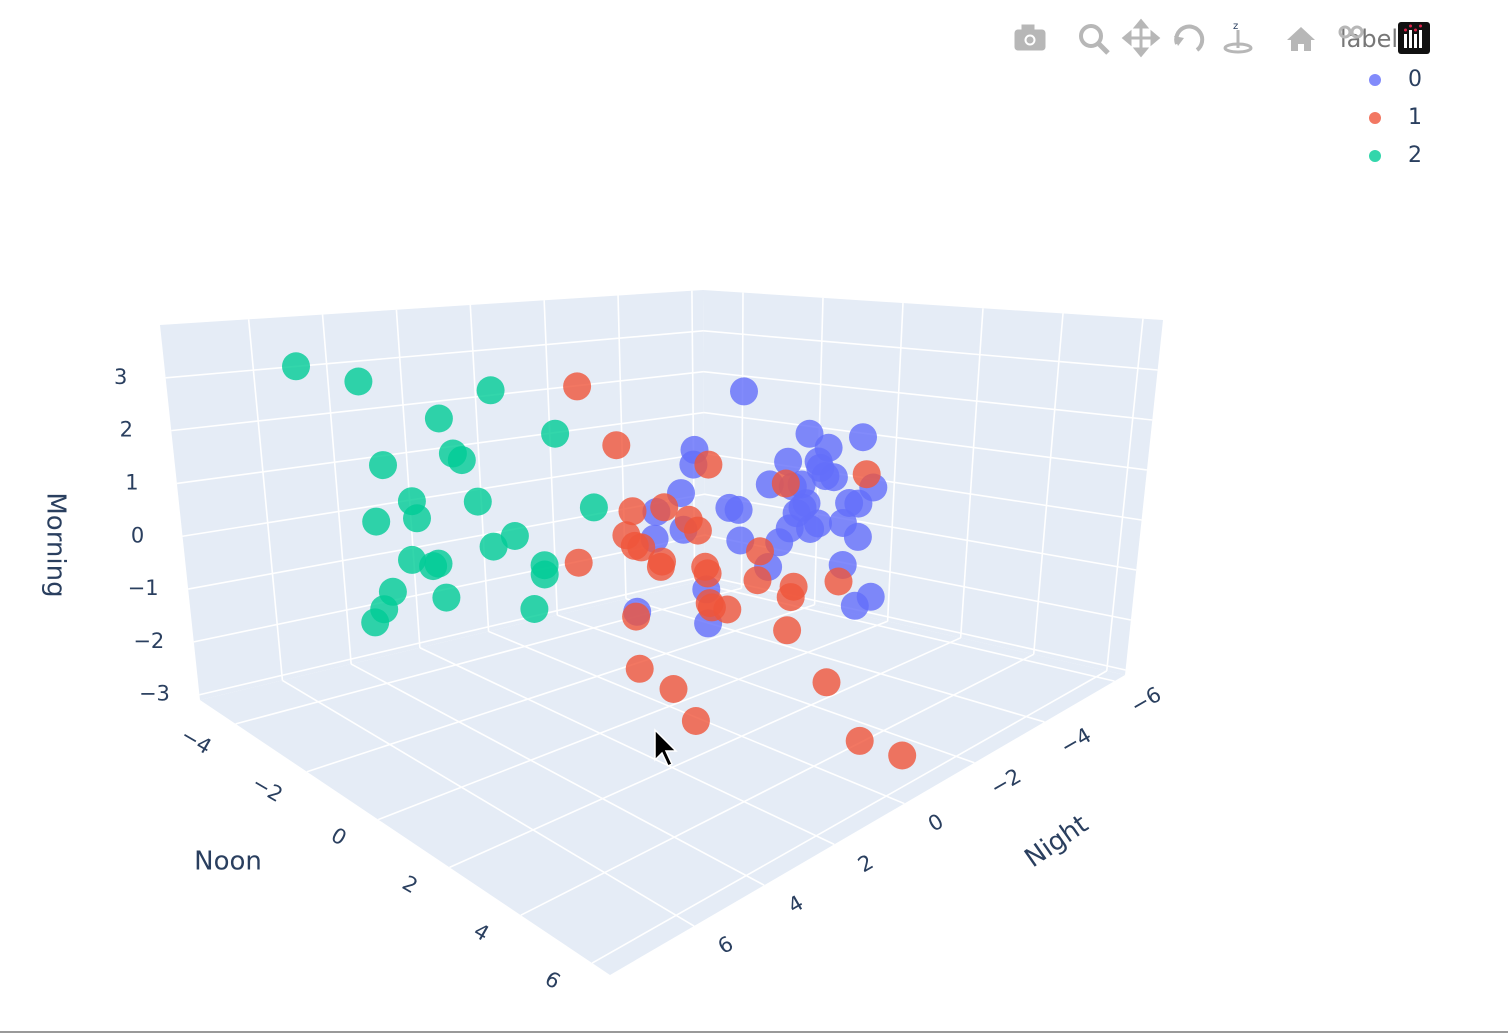 Image resolution: width=1508 pixels, height=1034 pixels. What do you see at coordinates (228, 862) in the screenshot?
I see `x-axis-title: Noon` at bounding box center [228, 862].